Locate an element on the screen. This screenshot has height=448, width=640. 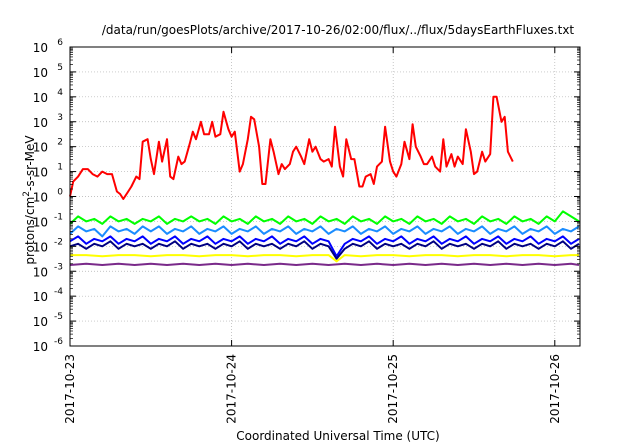
x-tick-label: 2017-10-25 is located at coordinates (393, 389).